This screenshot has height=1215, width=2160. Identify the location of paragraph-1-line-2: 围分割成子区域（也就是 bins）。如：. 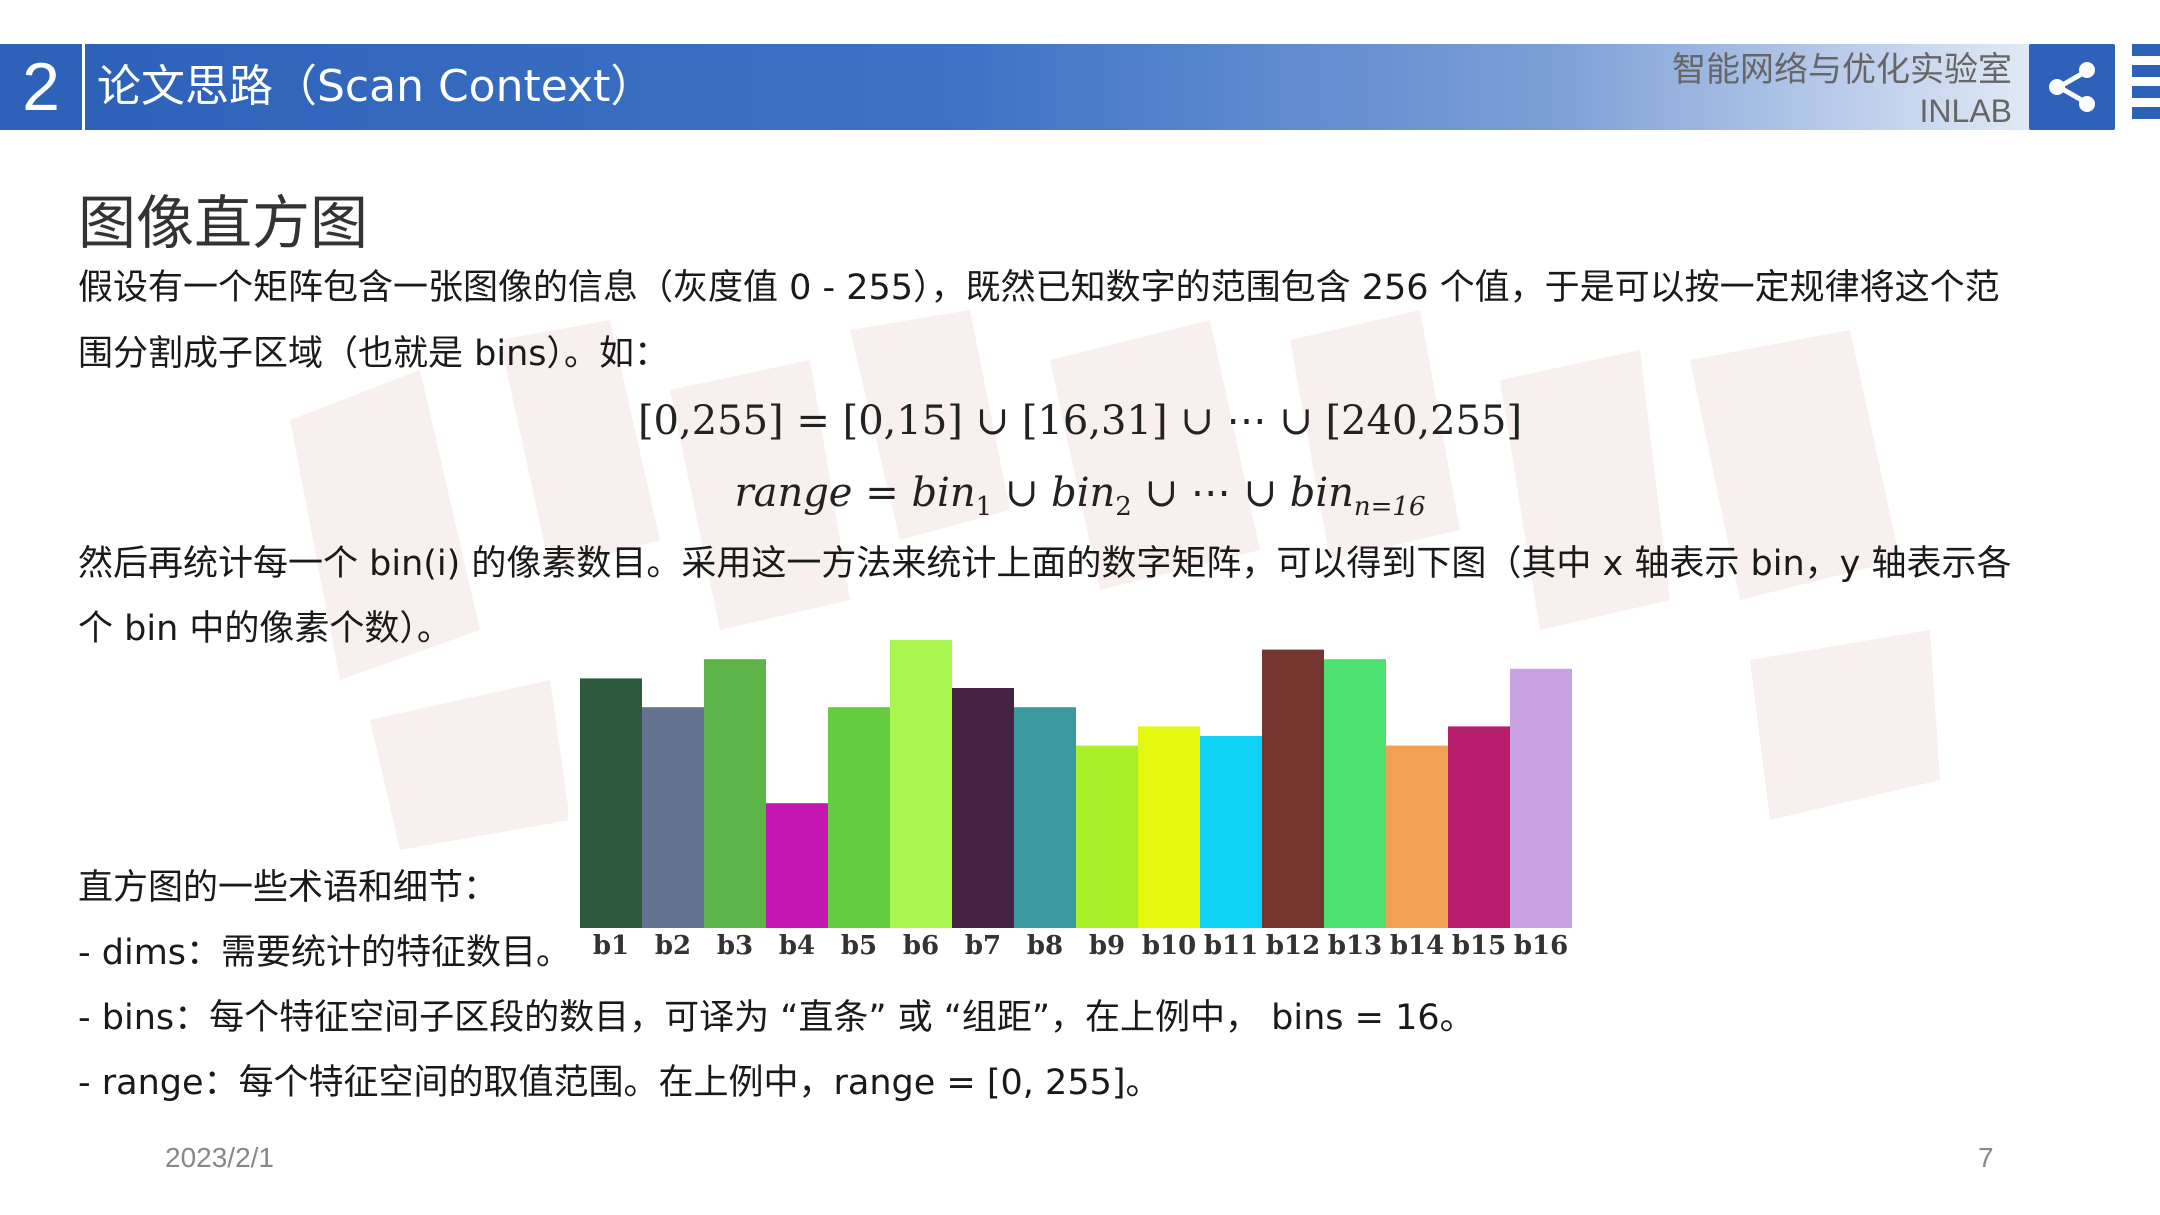
(373, 354).